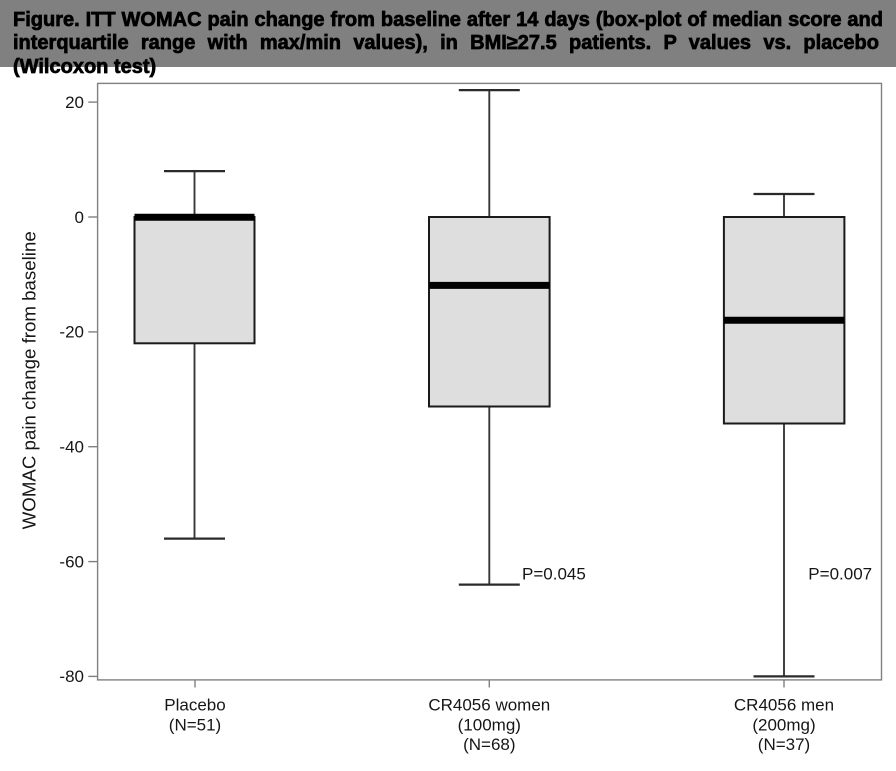 Image resolution: width=896 pixels, height=771 pixels. What do you see at coordinates (74, 102) in the screenshot?
I see `svg-text: 20` at bounding box center [74, 102].